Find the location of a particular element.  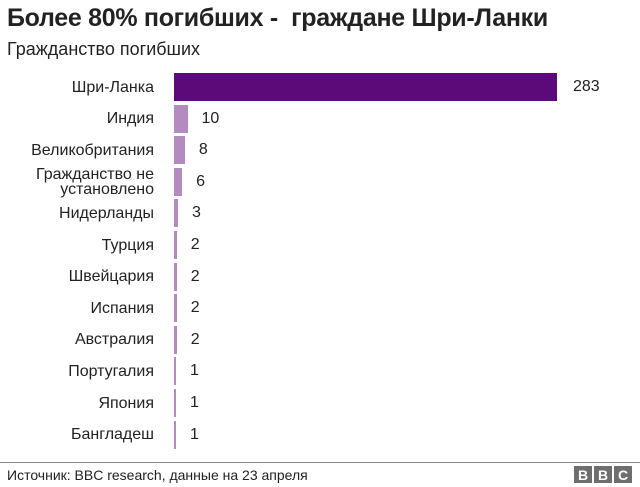

category-label: Шри-Ланка is located at coordinates (112, 87).